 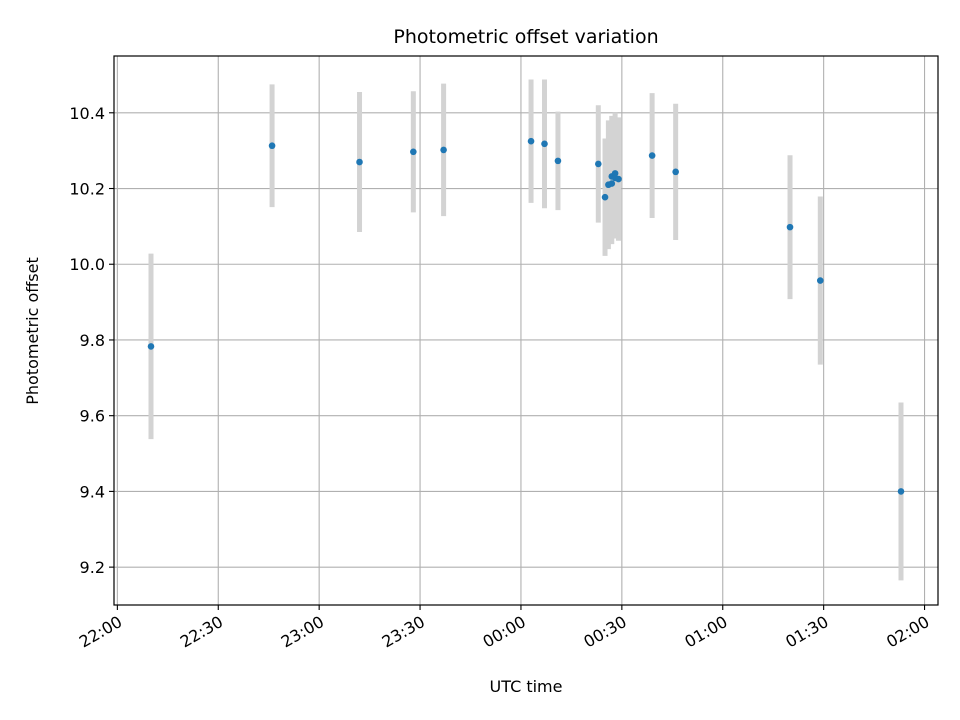 What do you see at coordinates (92, 340) in the screenshot?
I see `y-tick-label: 9.8` at bounding box center [92, 340].